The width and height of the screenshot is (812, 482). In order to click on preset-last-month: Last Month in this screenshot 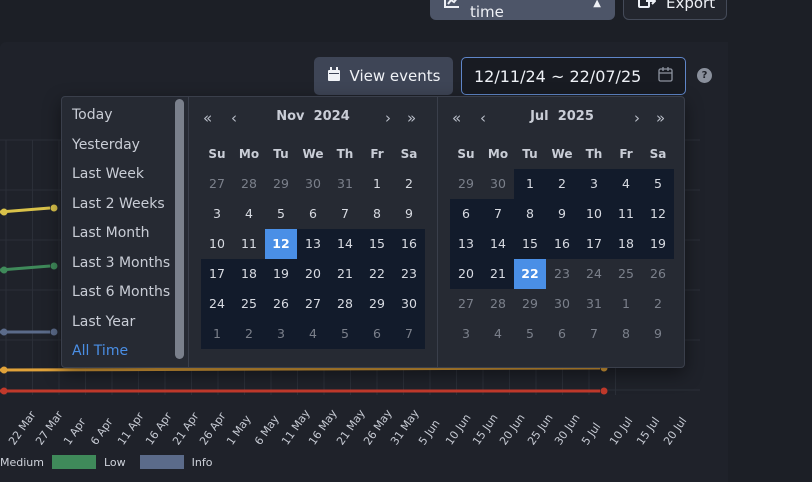, I will do `click(111, 233)`.